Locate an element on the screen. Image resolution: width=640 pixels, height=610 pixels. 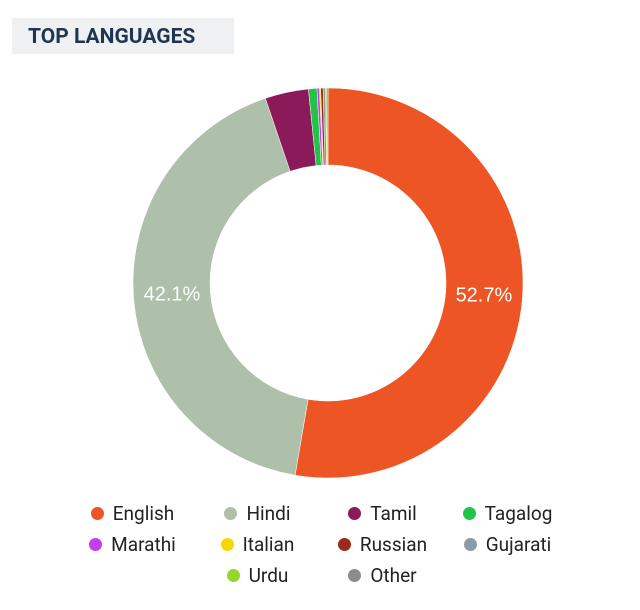
chart-title: TOP LANGUAGES is located at coordinates (123, 36).